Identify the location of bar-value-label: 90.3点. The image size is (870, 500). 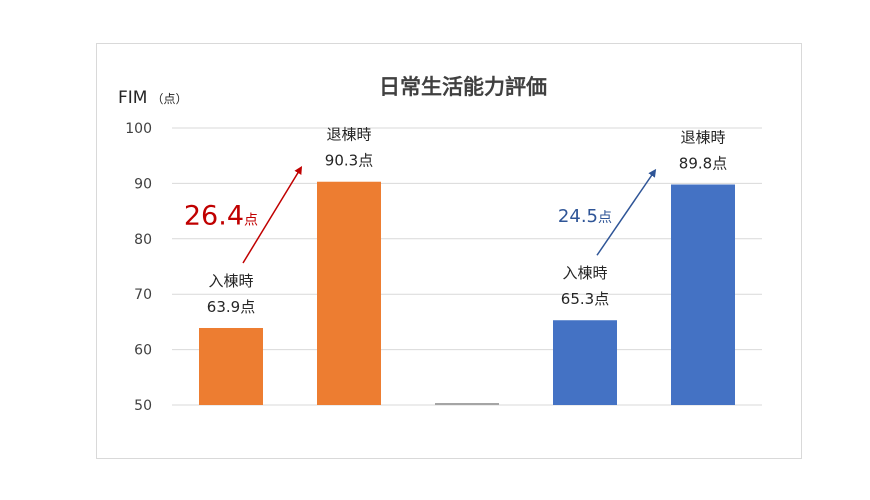
(349, 161).